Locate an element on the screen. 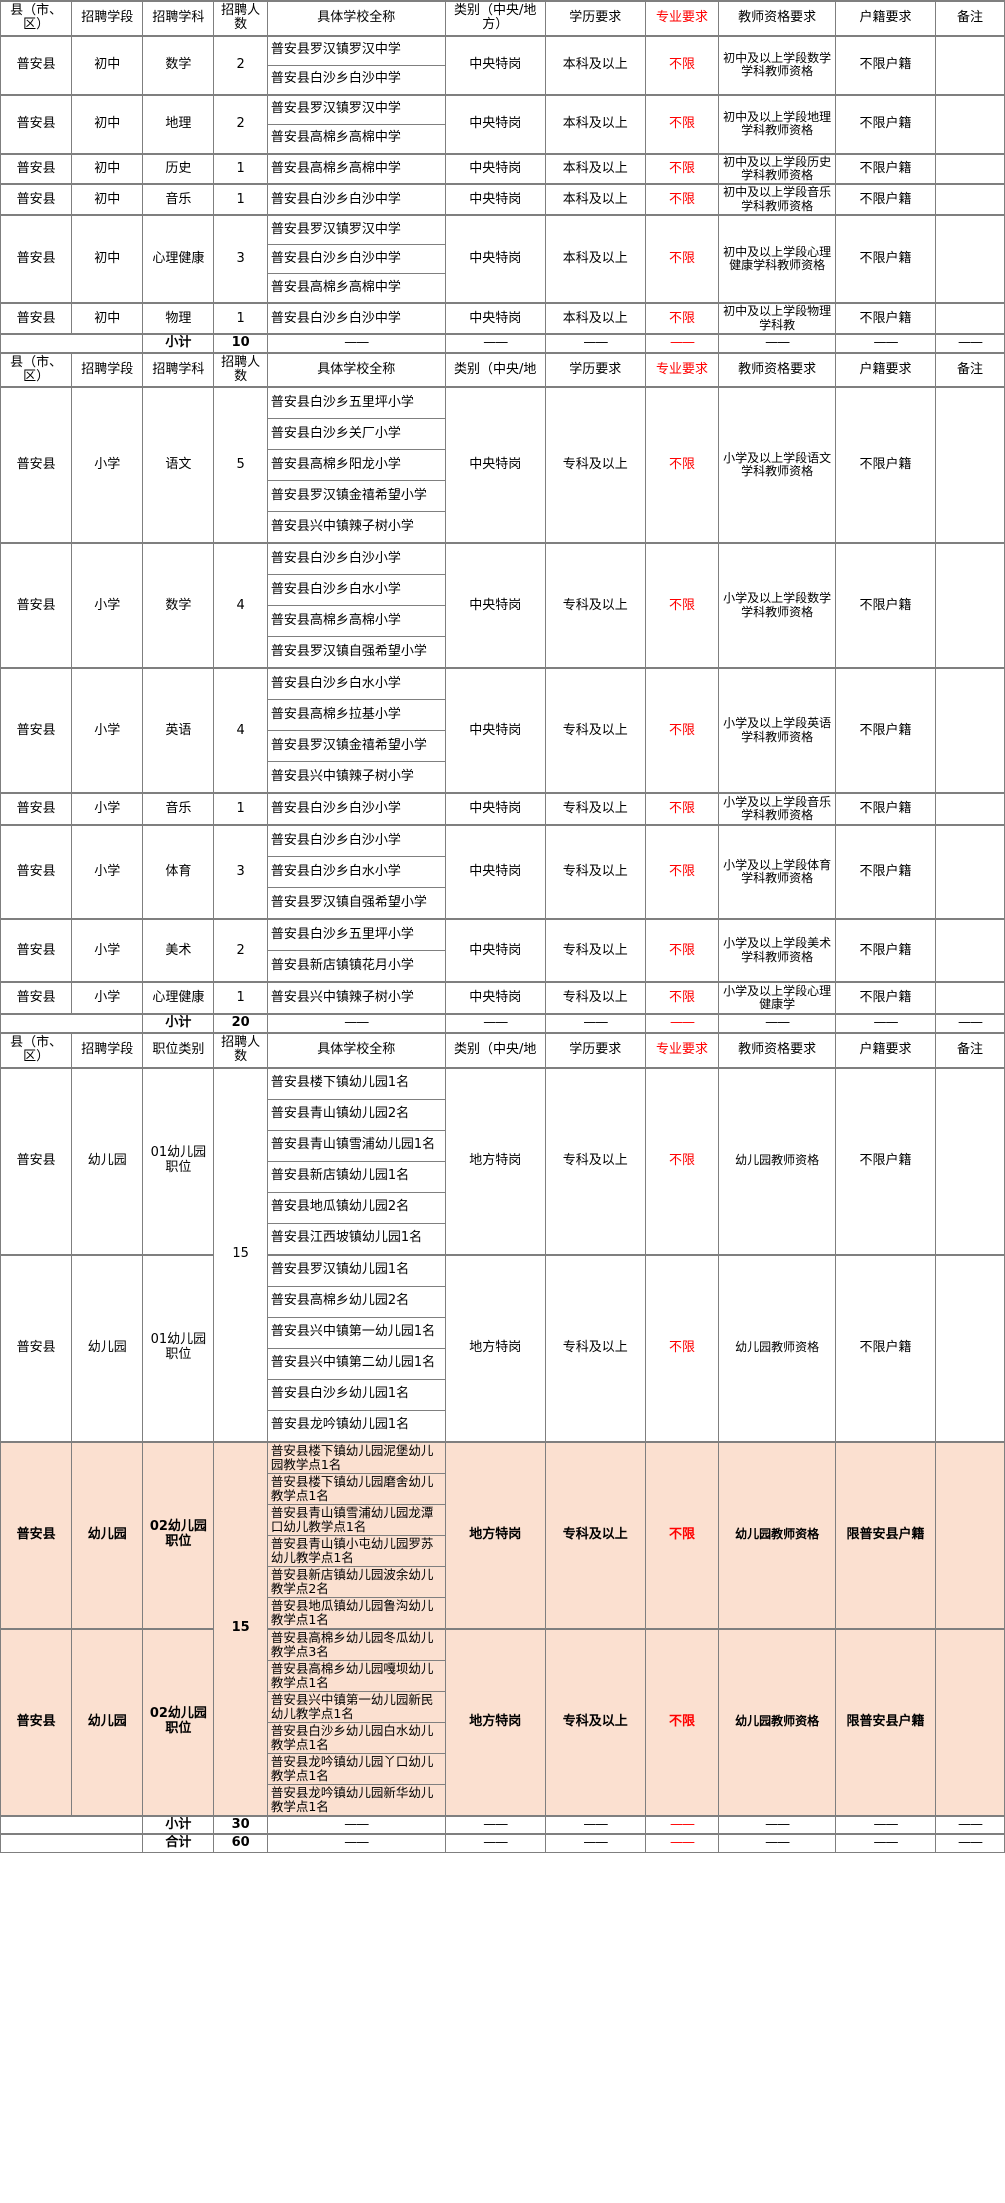 Image resolution: width=1005 pixels, height=2203 pixels. cell-subject: 音乐 is located at coordinates (178, 199).